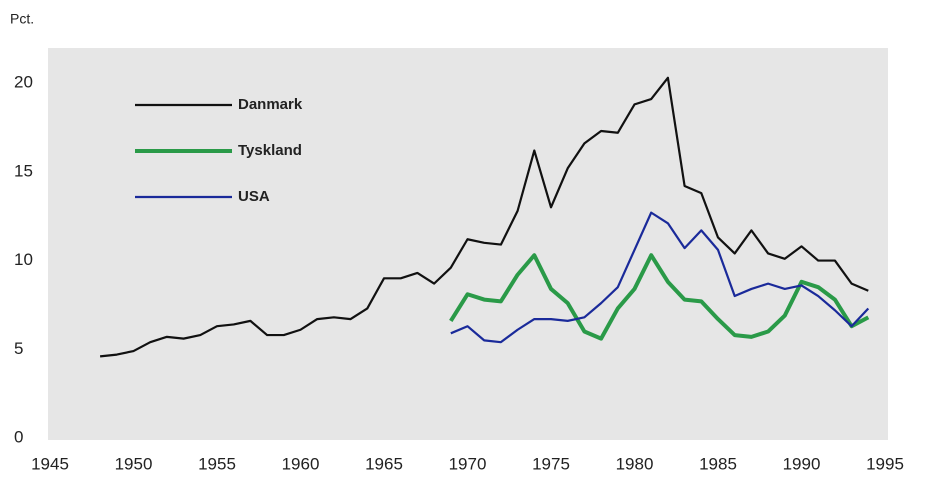 The image size is (925, 480). What do you see at coordinates (50, 463) in the screenshot?
I see `x-tick-label: 1945` at bounding box center [50, 463].